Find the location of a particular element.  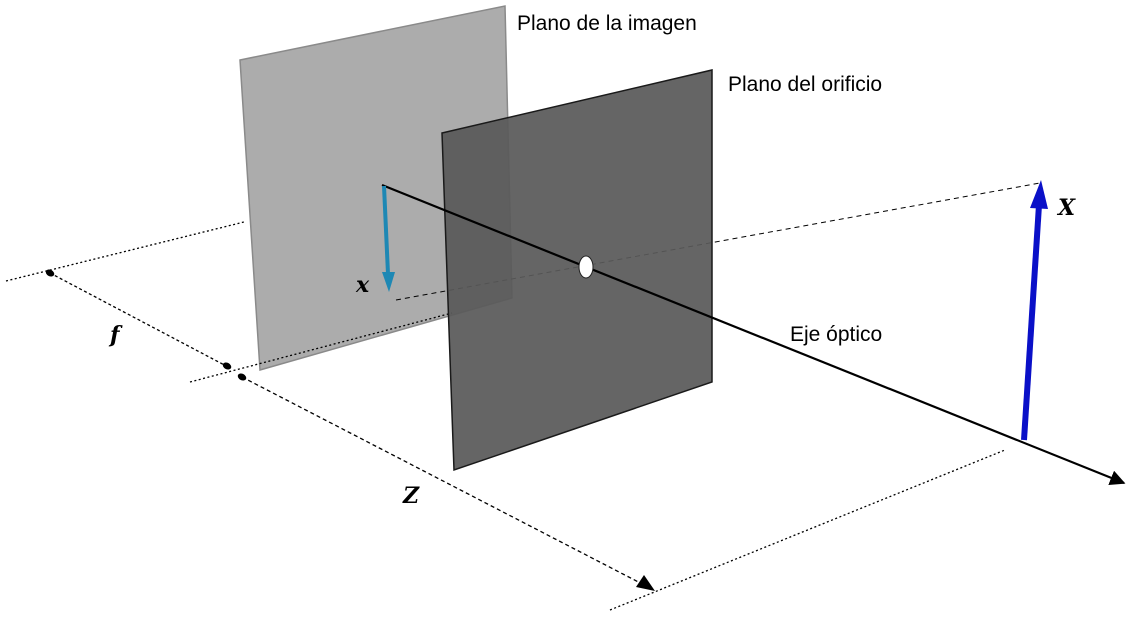

object-distance-label: Z is located at coordinates (411, 496).